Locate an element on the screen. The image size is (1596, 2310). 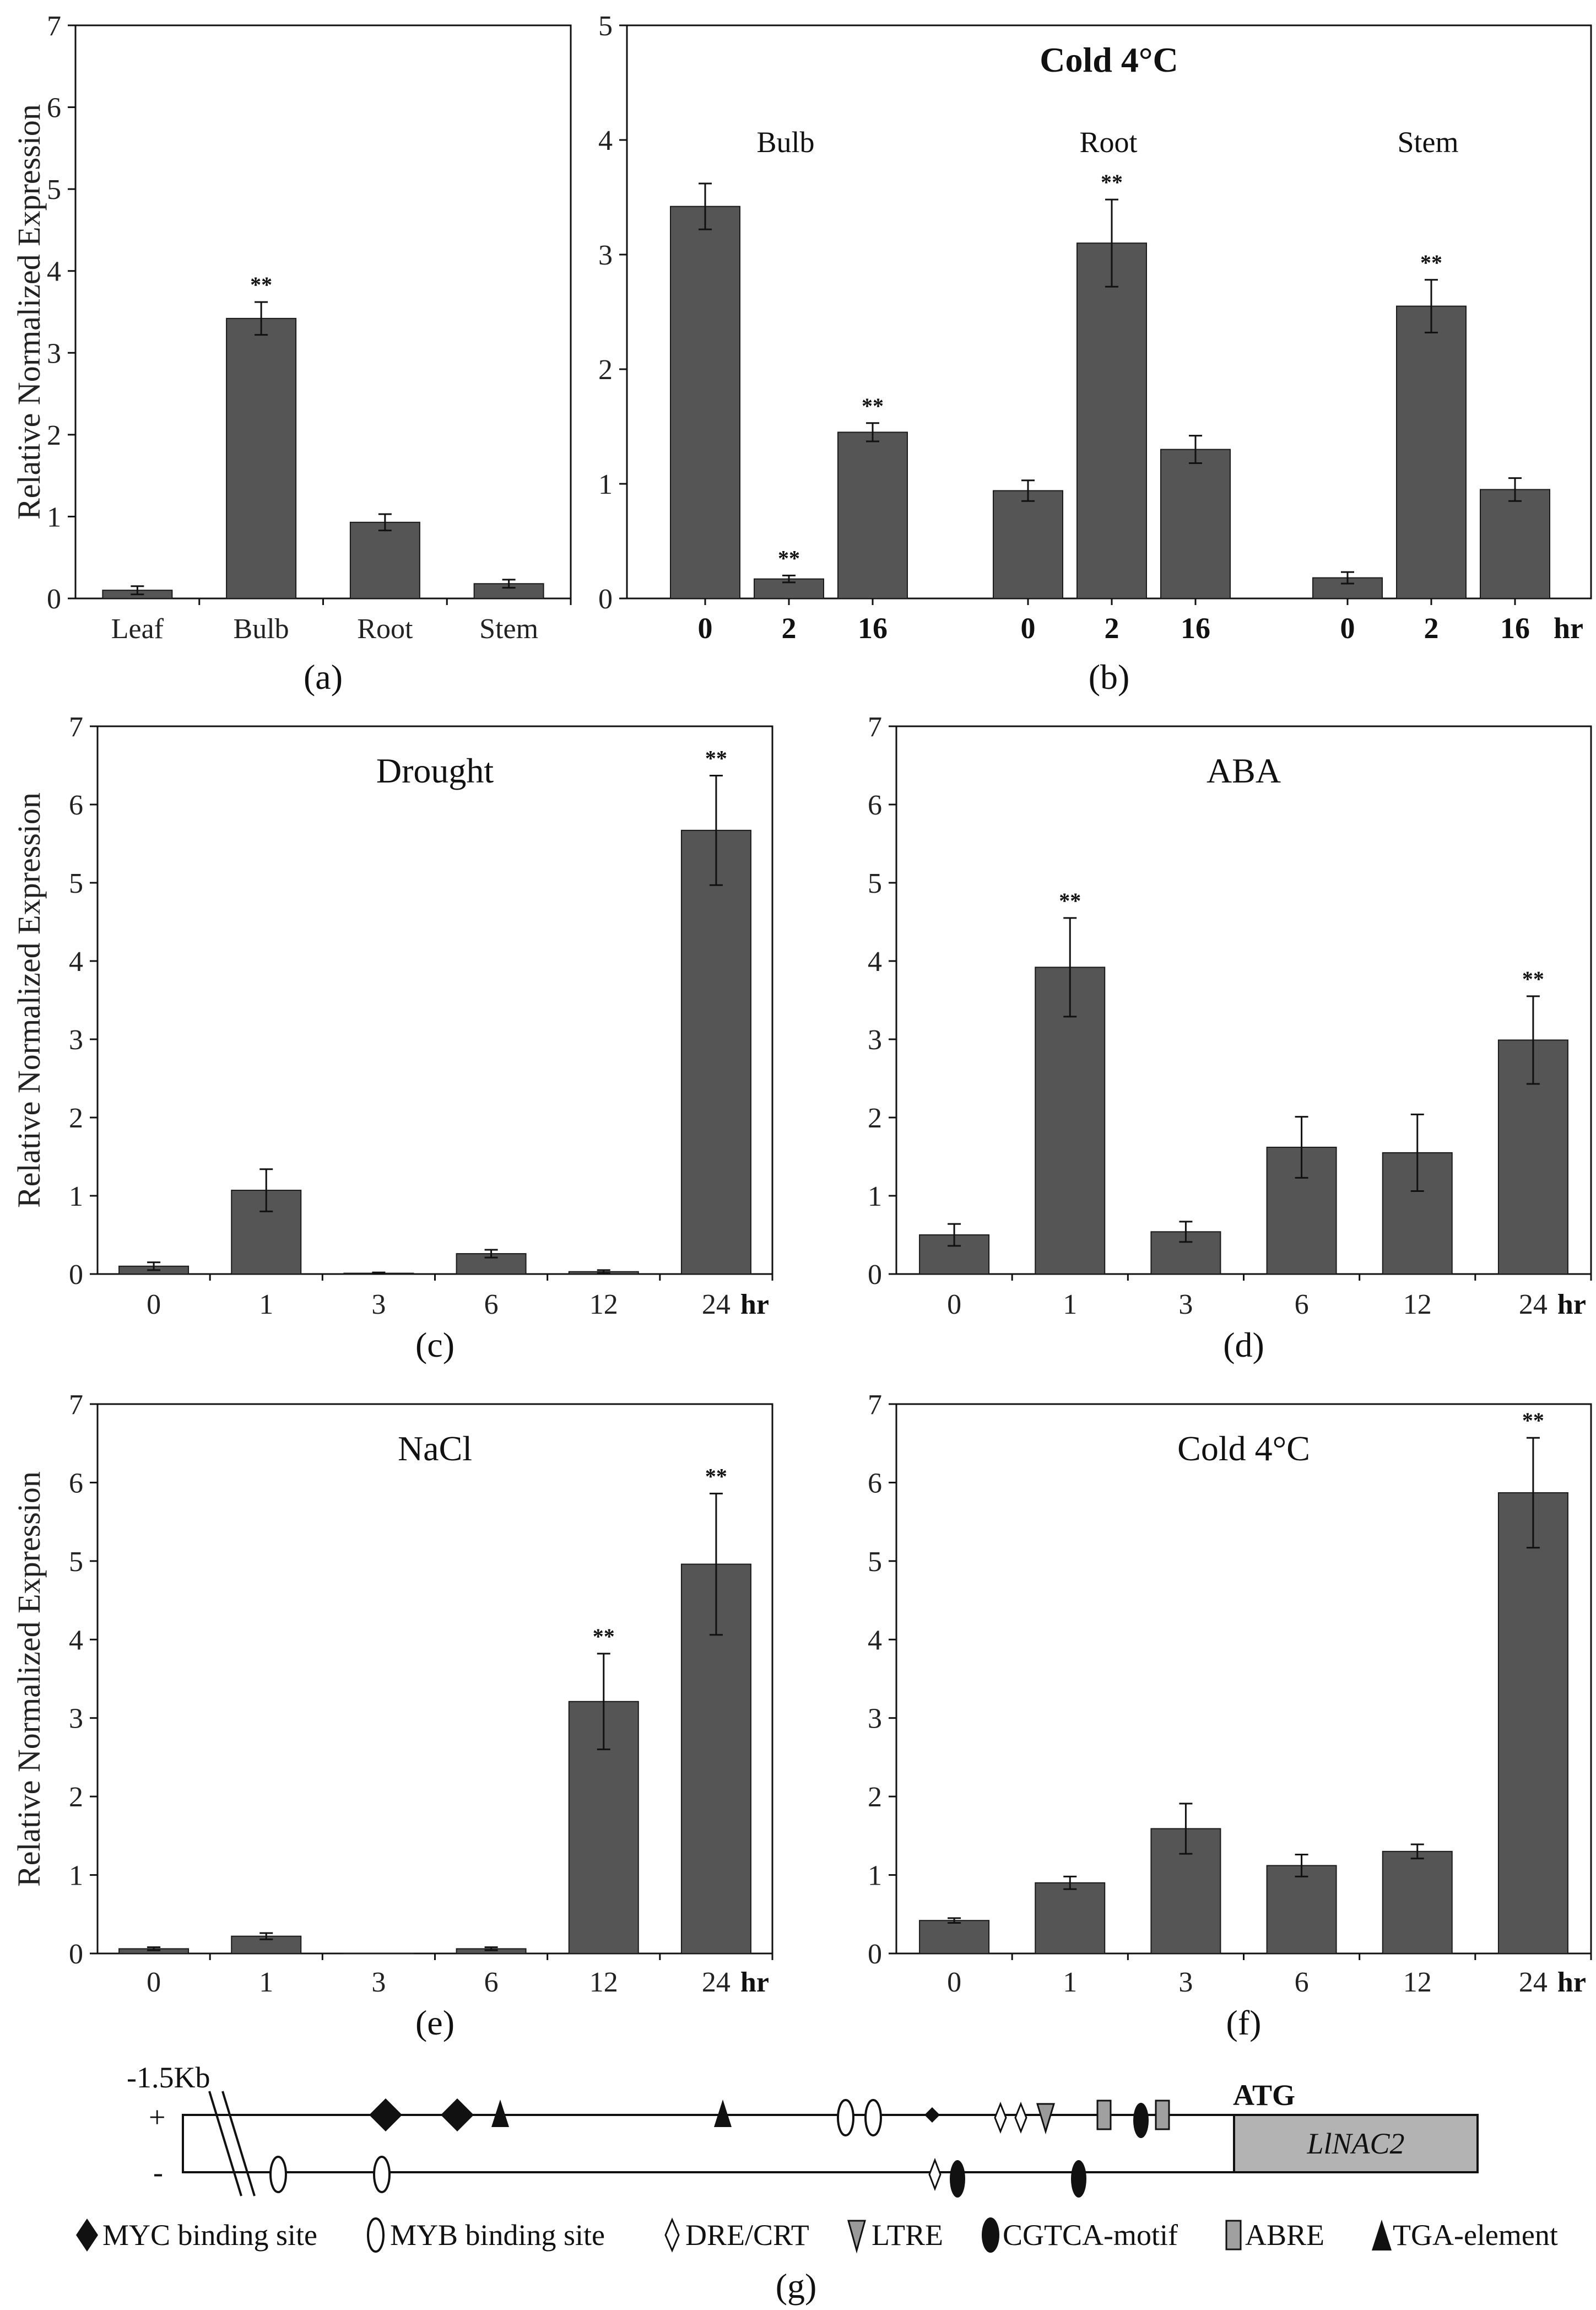
gene-name: LlNAC2 is located at coordinates (1355, 2143).